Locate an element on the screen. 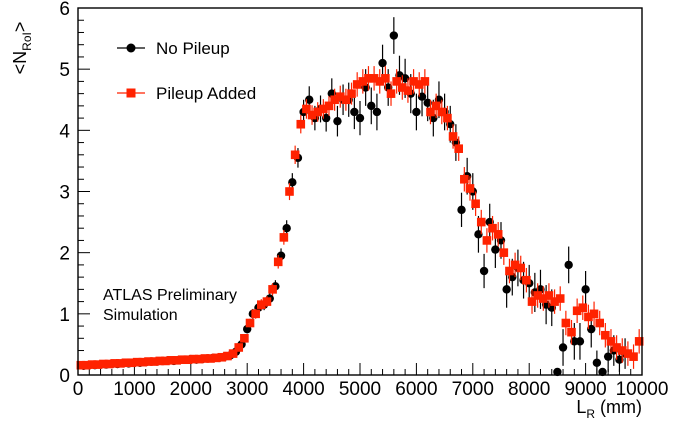 The image size is (675, 421). x-tick-label: 3000 is located at coordinates (247, 389).